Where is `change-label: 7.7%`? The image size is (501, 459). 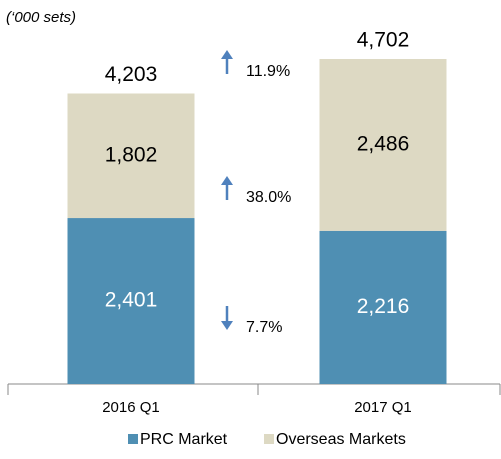 change-label: 7.7% is located at coordinates (264, 327).